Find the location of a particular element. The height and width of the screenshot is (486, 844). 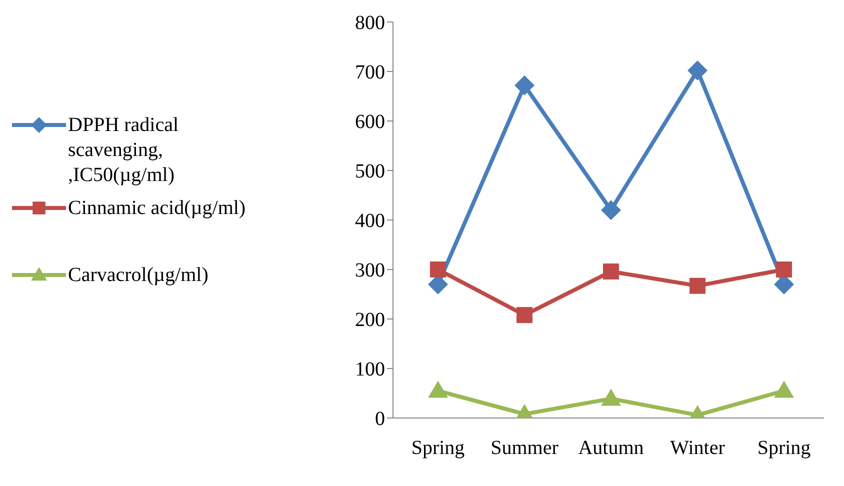

legend-label: DPPH radical scavenging, ,IC50(µg/ml) is located at coordinates (124, 150).